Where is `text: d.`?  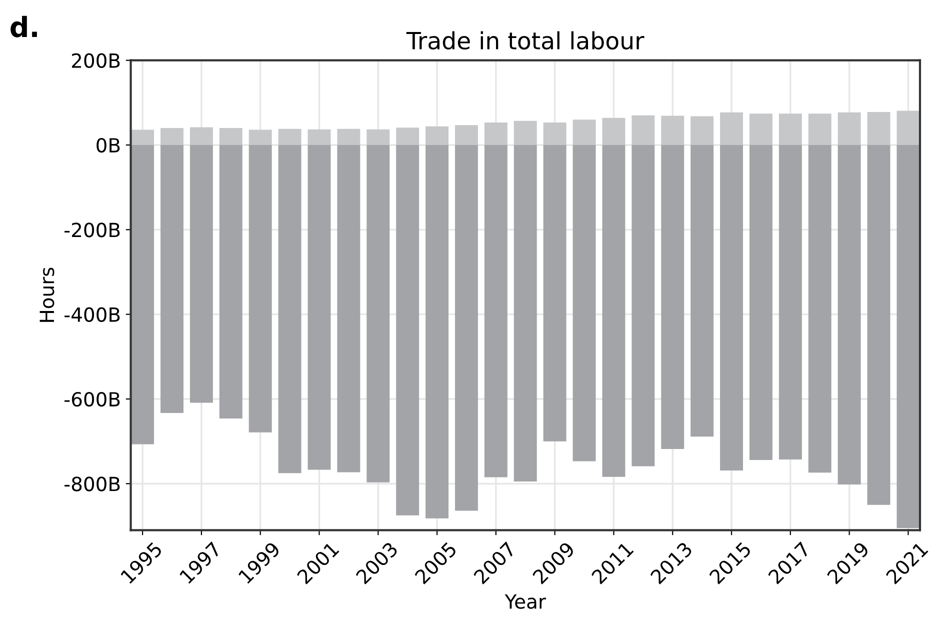 text: d. is located at coordinates (23, 27).